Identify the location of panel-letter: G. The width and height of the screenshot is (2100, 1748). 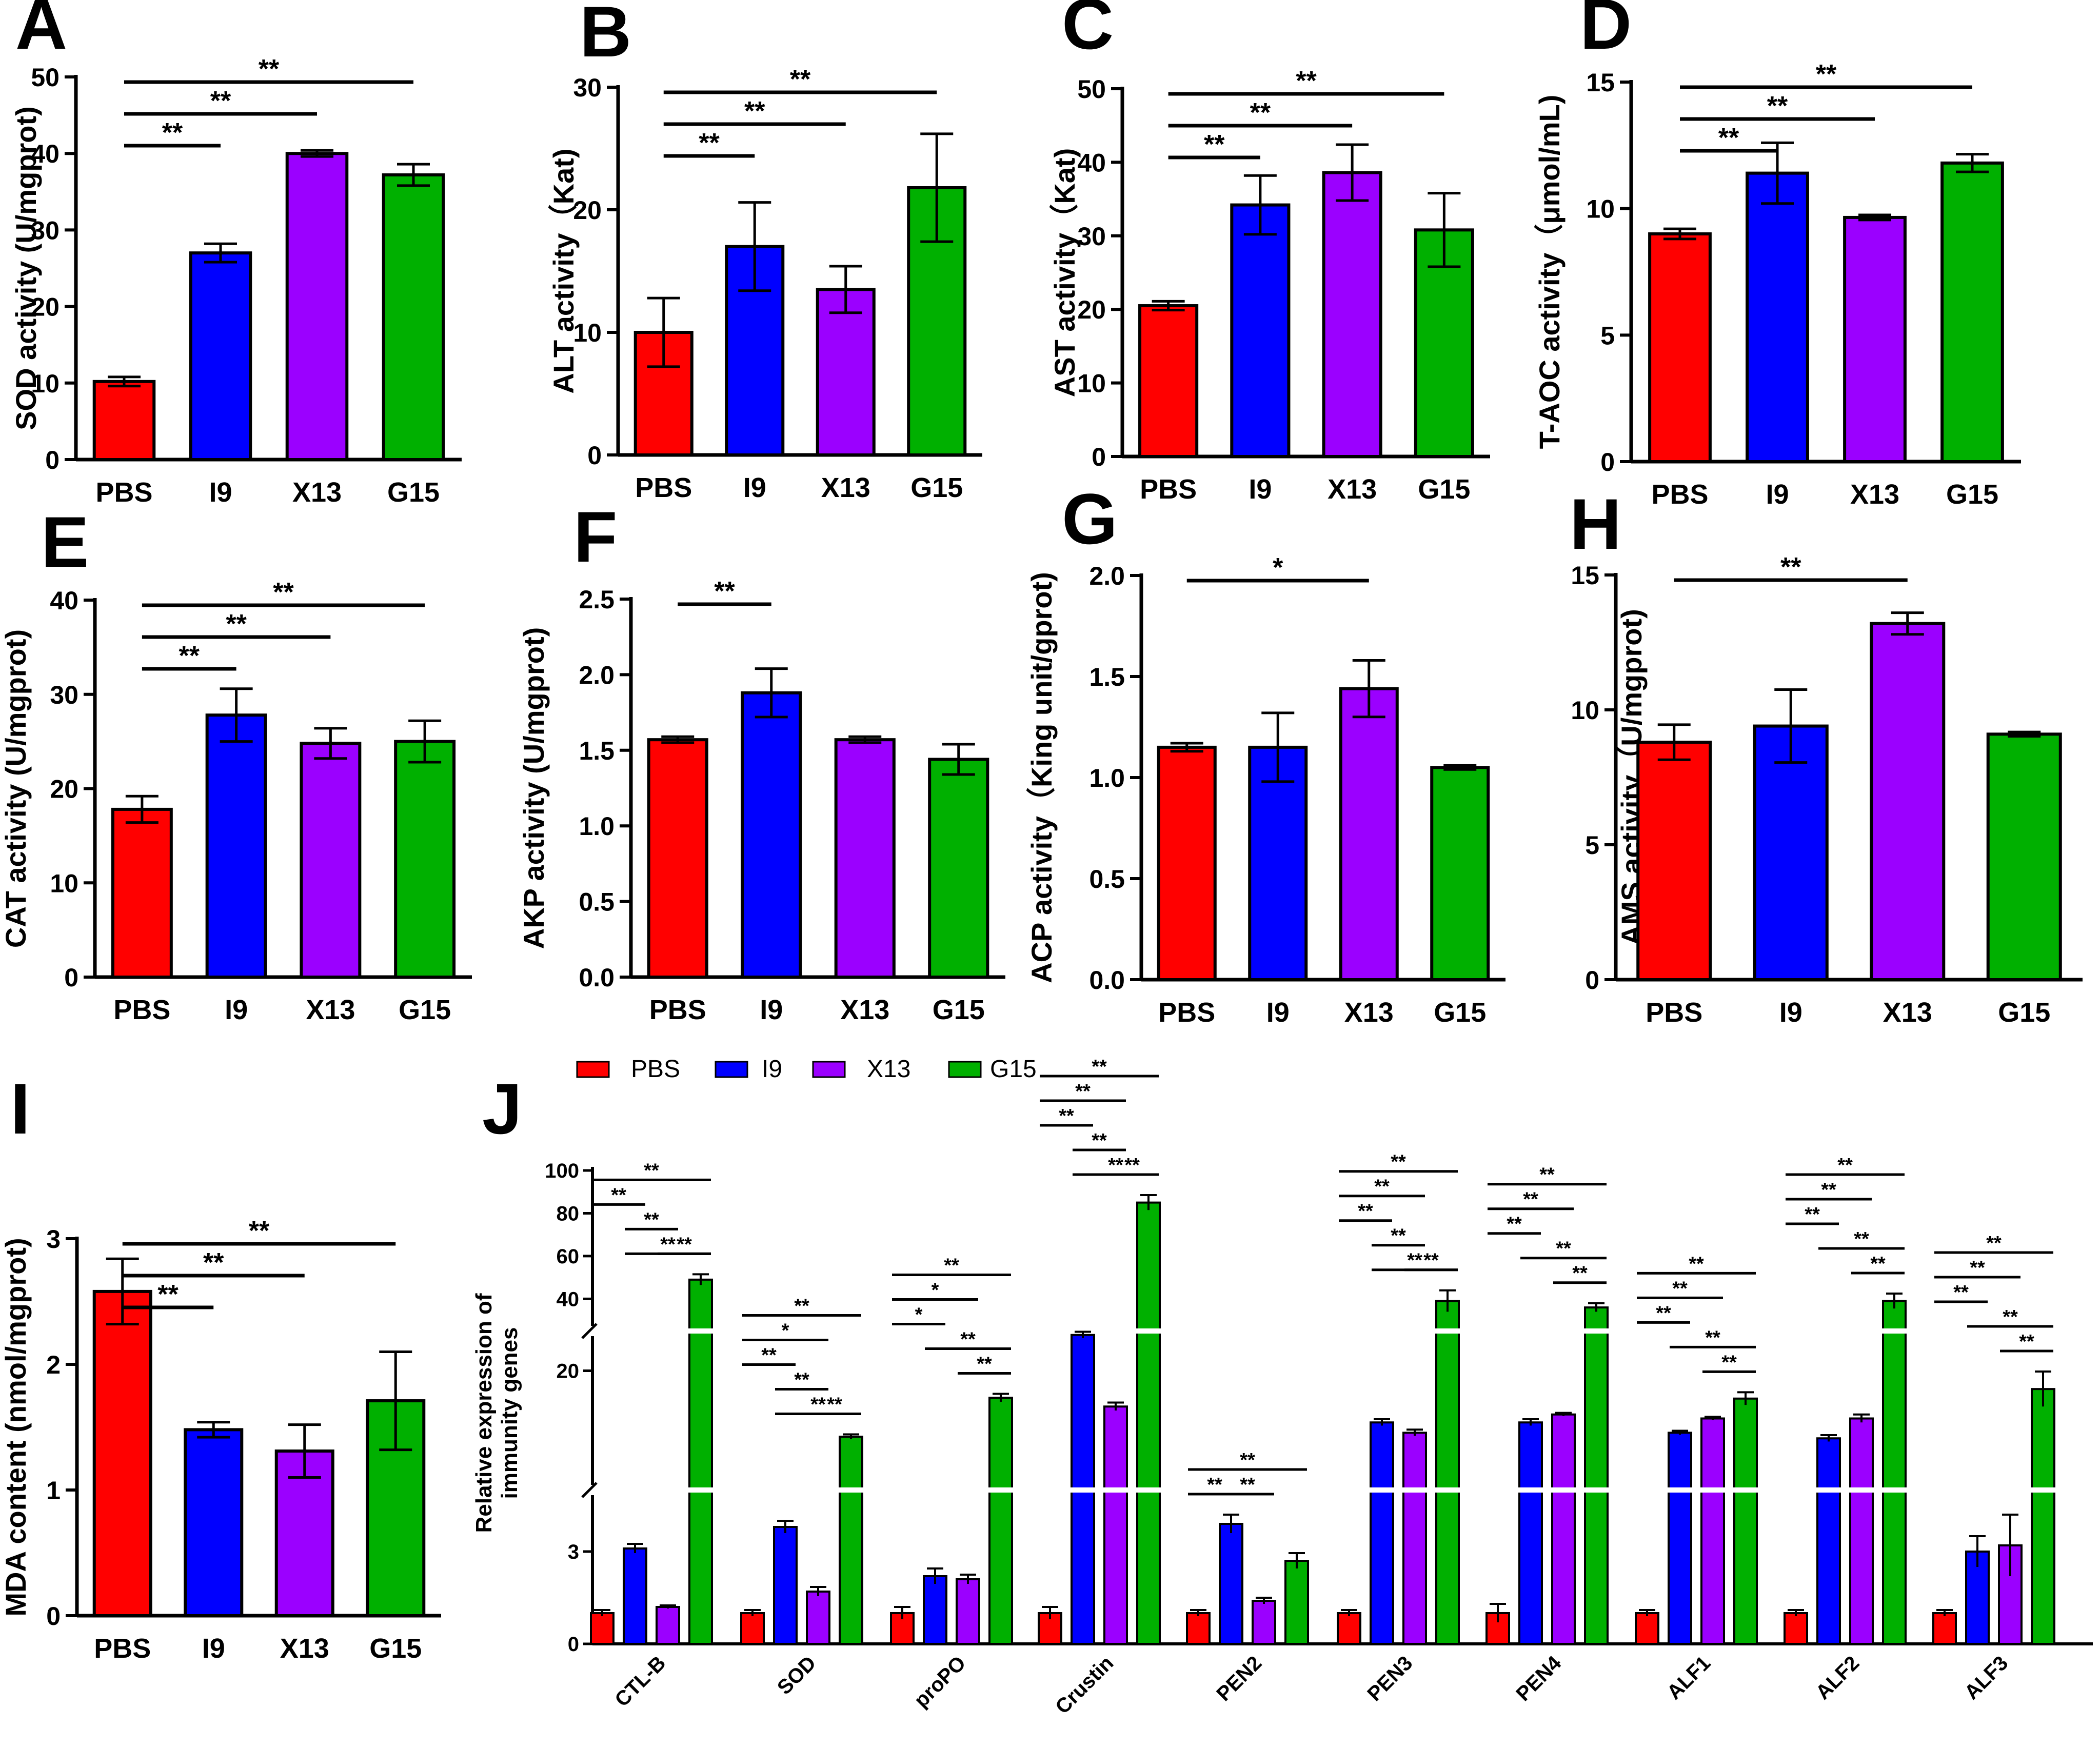
(1090, 519).